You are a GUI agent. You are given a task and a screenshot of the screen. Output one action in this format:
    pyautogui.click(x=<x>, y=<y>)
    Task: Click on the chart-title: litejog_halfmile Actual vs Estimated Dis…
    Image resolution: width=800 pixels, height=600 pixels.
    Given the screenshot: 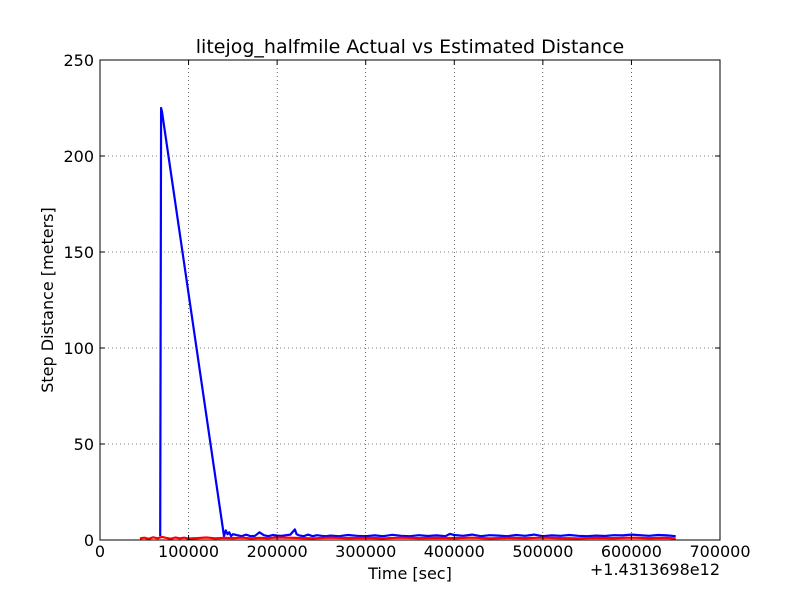 What is the action you would take?
    pyautogui.click(x=410, y=47)
    